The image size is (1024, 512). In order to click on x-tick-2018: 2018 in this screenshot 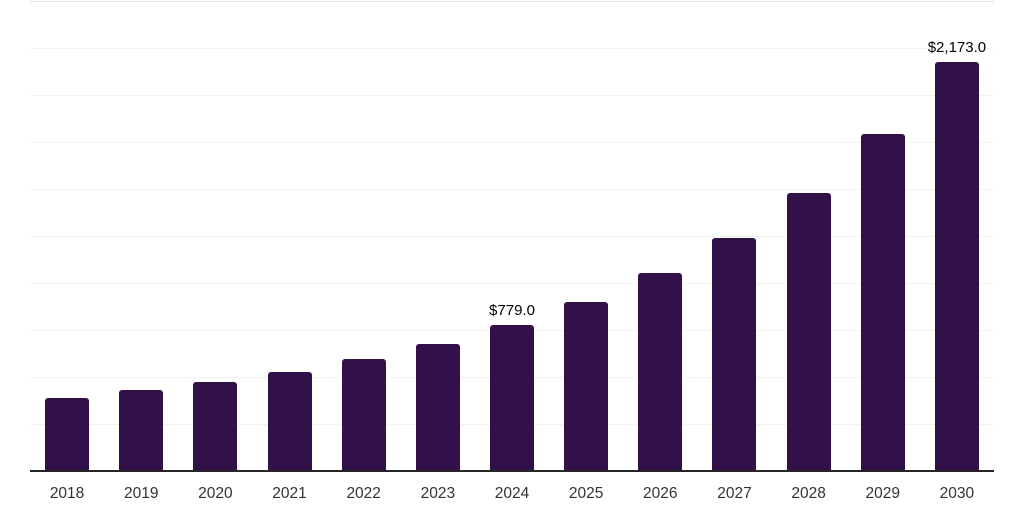, I will do `click(67, 493)`.